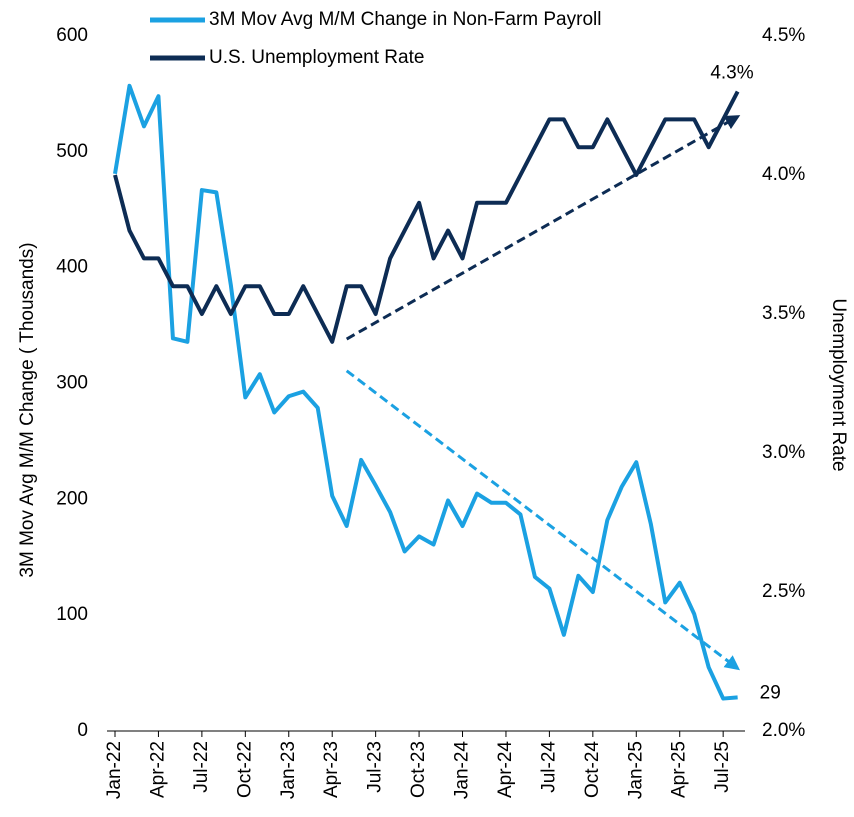  Describe the element at coordinates (72, 35) in the screenshot. I see `y-tick-label: 600` at that location.